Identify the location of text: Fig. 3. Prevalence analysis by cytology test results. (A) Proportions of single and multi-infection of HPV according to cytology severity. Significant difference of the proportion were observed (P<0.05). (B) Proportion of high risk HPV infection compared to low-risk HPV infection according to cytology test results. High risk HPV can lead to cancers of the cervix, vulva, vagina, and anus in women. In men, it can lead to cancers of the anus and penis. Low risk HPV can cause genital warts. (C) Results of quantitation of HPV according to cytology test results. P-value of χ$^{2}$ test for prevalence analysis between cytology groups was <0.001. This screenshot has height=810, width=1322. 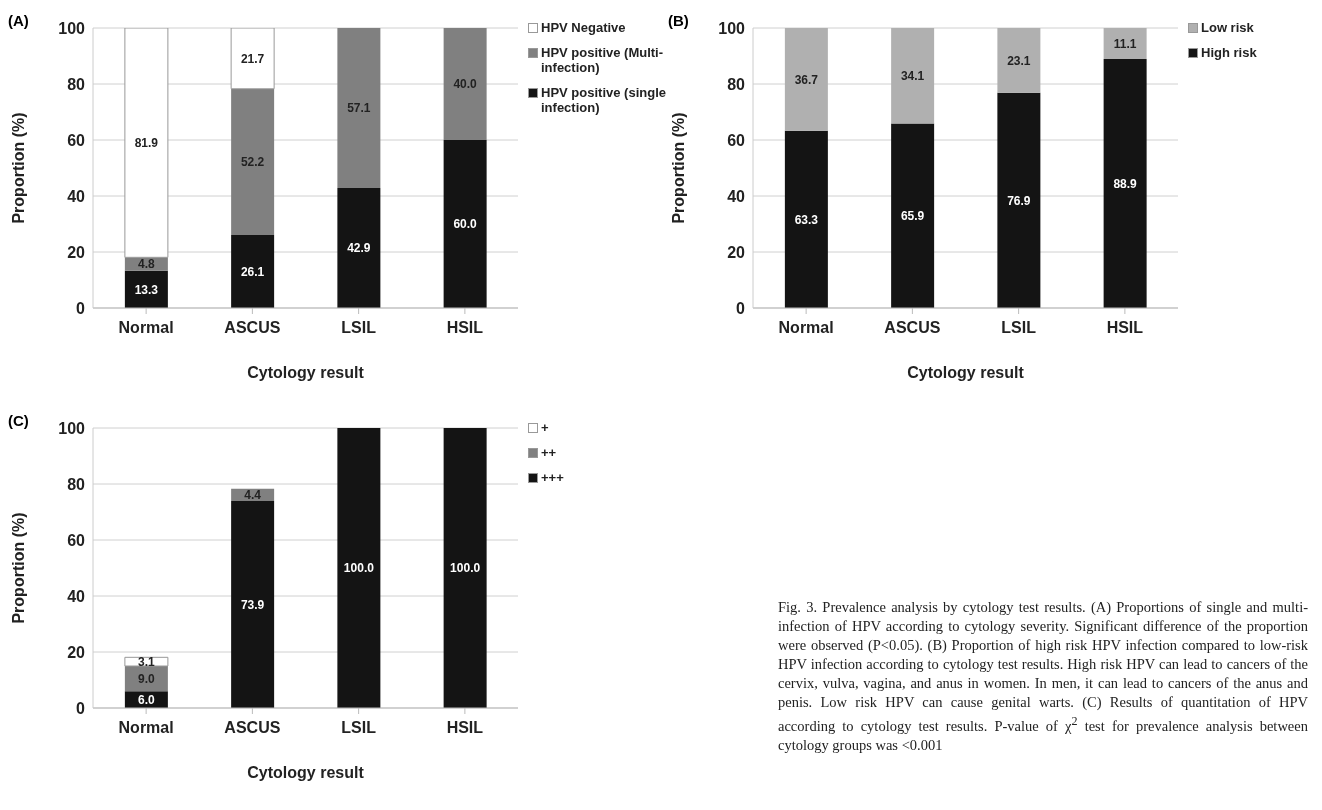
(1043, 676).